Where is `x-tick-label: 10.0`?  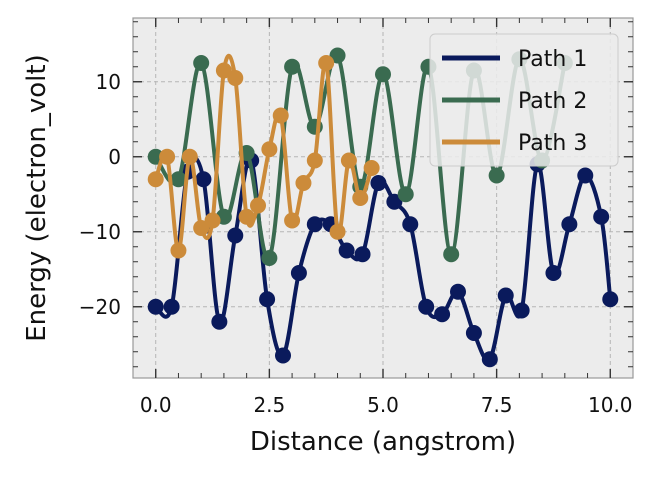 x-tick-label: 10.0 is located at coordinates (610, 405).